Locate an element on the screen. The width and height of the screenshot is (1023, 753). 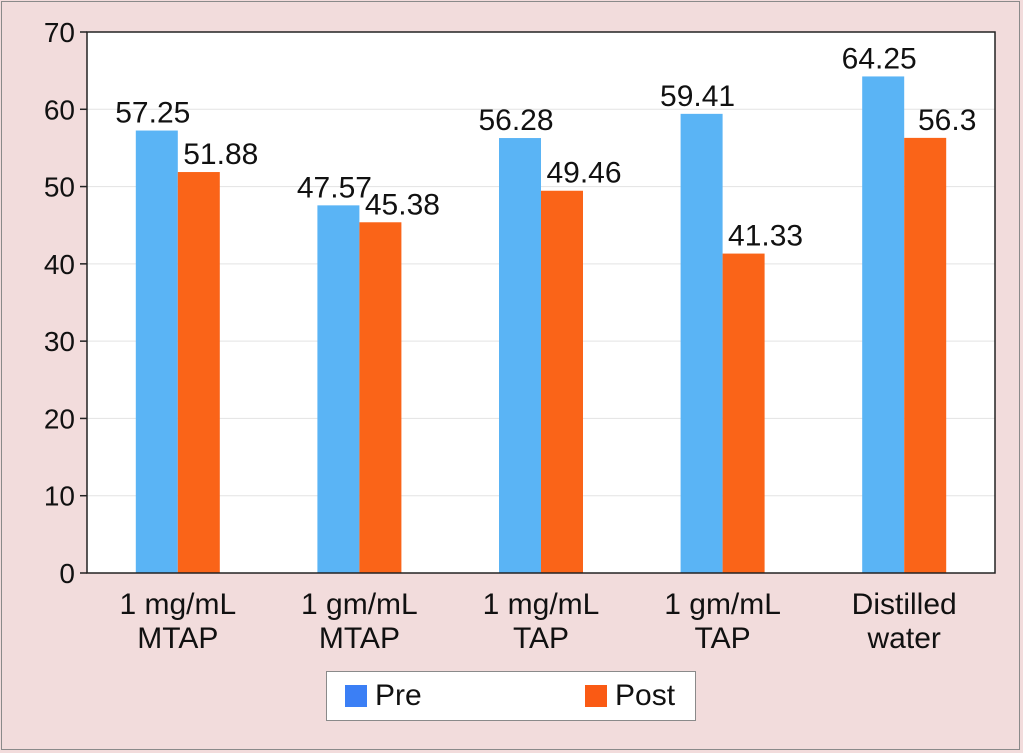
y-tick-label: 0 is located at coordinates (67, 573).